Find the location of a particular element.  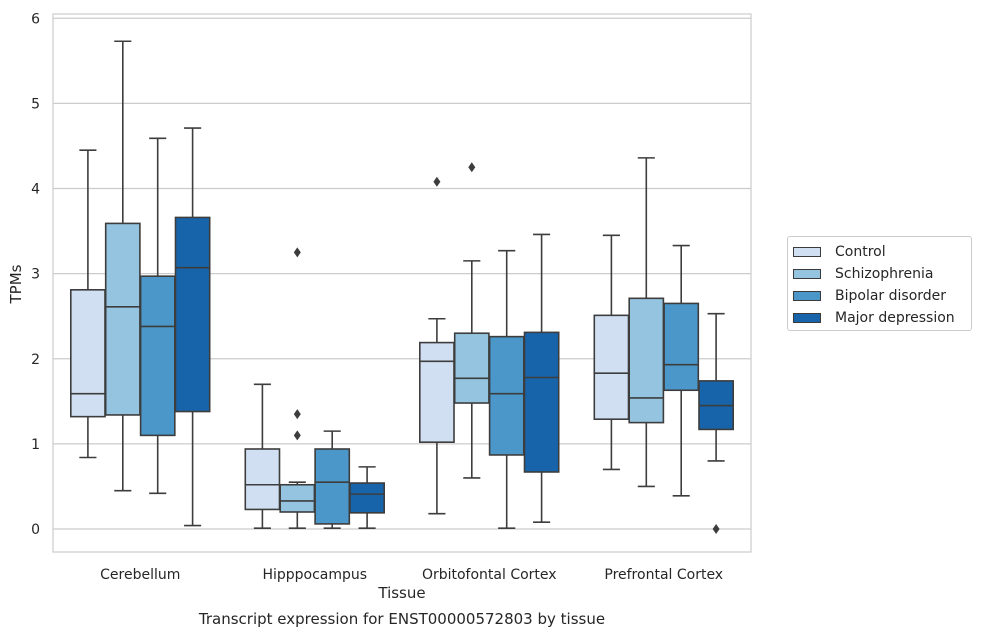

y-tick-label: 5 is located at coordinates (35, 104).